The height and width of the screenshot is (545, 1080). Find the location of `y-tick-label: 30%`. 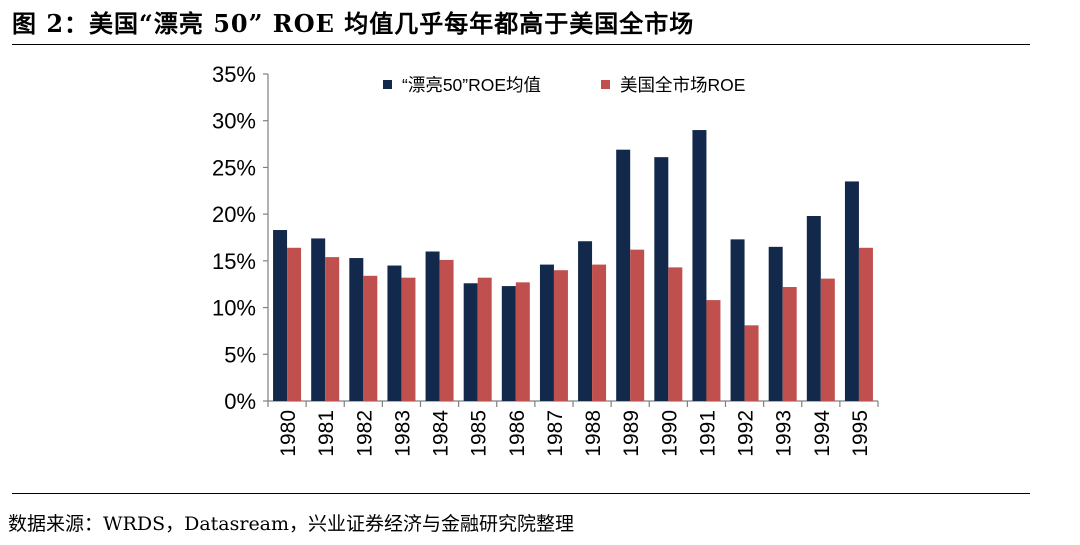

y-tick-label: 30% is located at coordinates (234, 121).